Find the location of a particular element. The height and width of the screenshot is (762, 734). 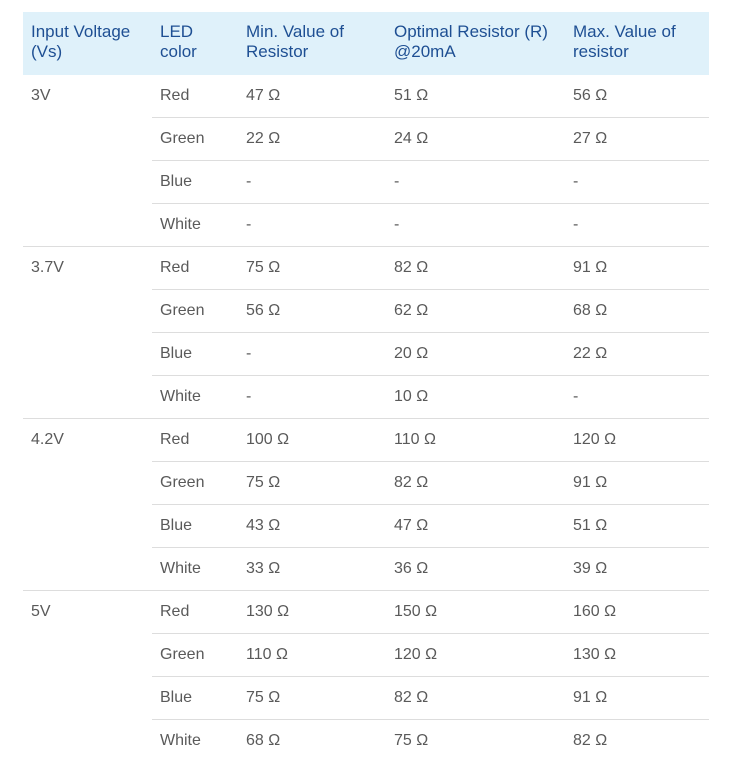

header-min-resistor: Min. Value of Resistor is located at coordinates (312, 43).